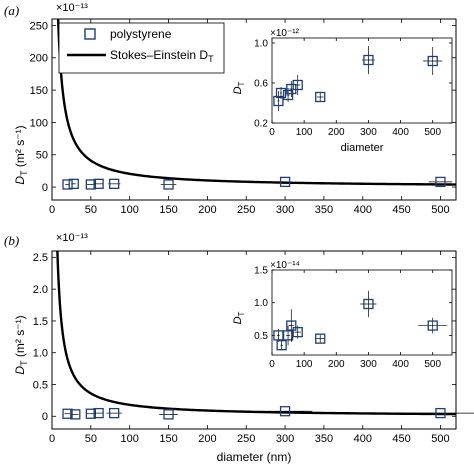  Describe the element at coordinates (162, 56) in the screenshot. I see `legend-entry-stokes-einstein: Stokes–Einstein DT` at that location.